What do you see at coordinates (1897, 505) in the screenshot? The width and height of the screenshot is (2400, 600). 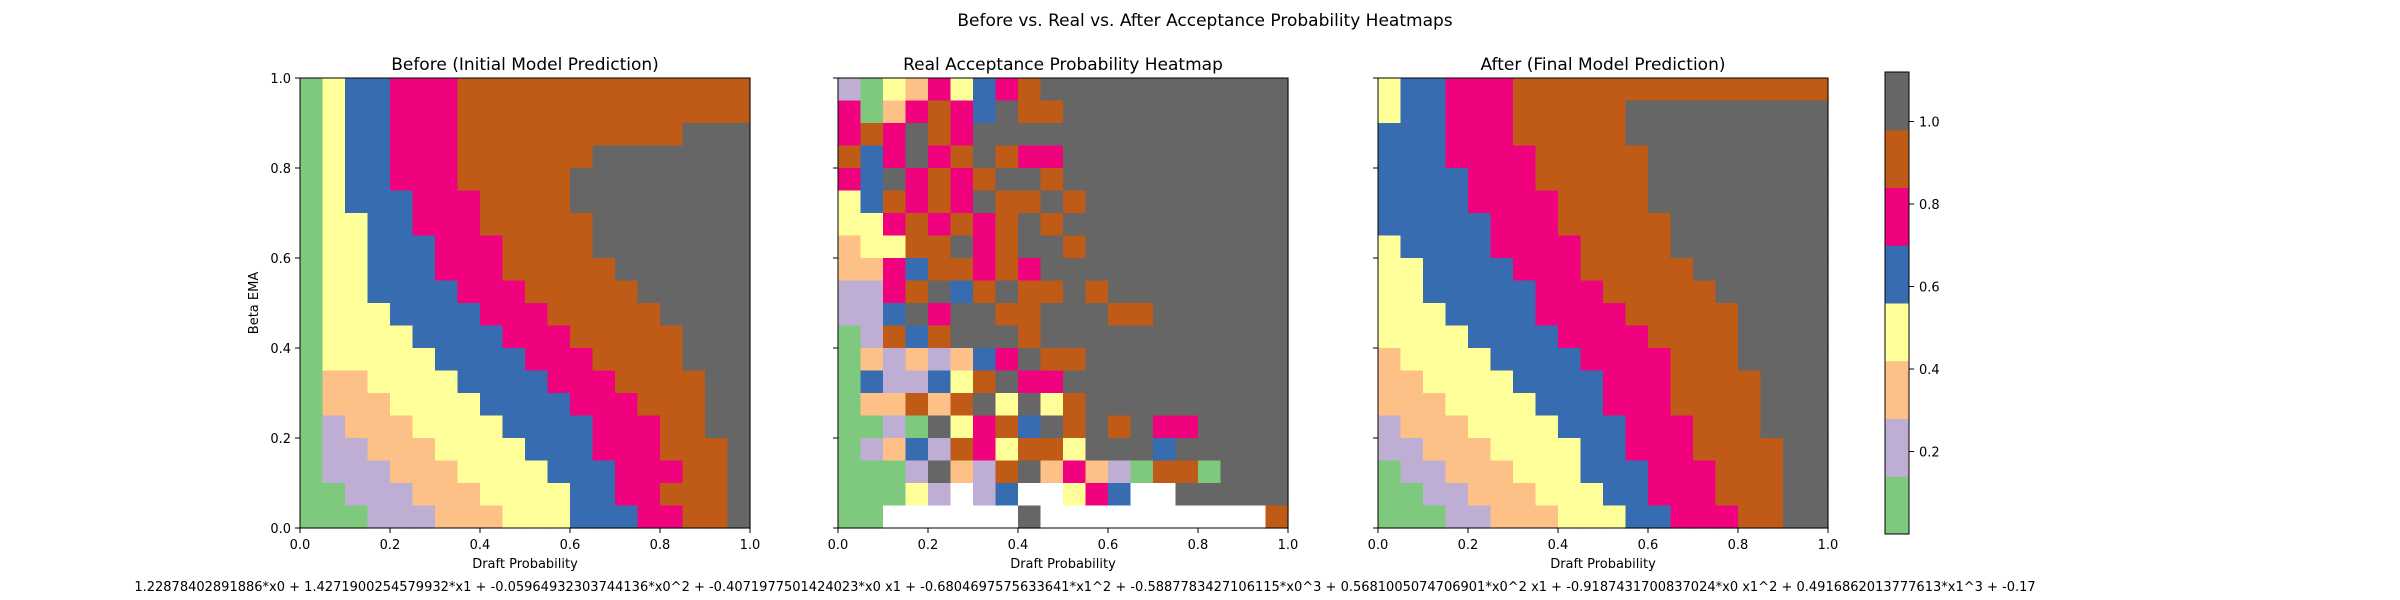 I see `colorbar-segment` at bounding box center [1897, 505].